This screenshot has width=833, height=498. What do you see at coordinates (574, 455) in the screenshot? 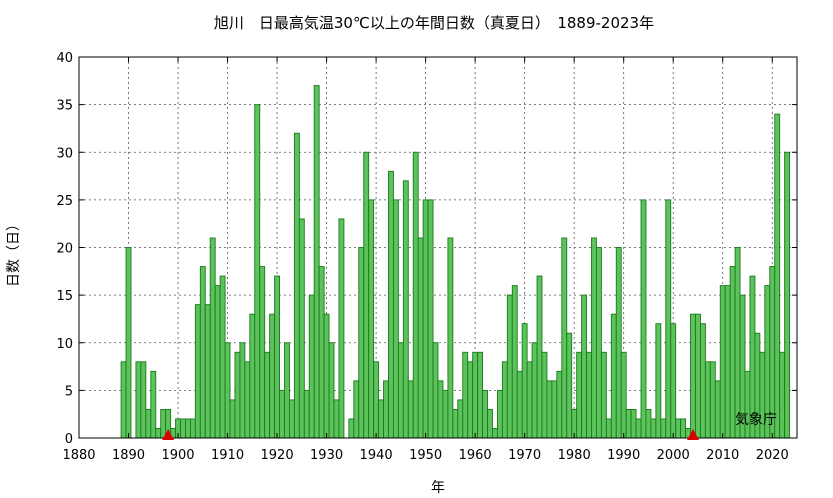
I see `x-tick-label: 1980` at bounding box center [574, 455].